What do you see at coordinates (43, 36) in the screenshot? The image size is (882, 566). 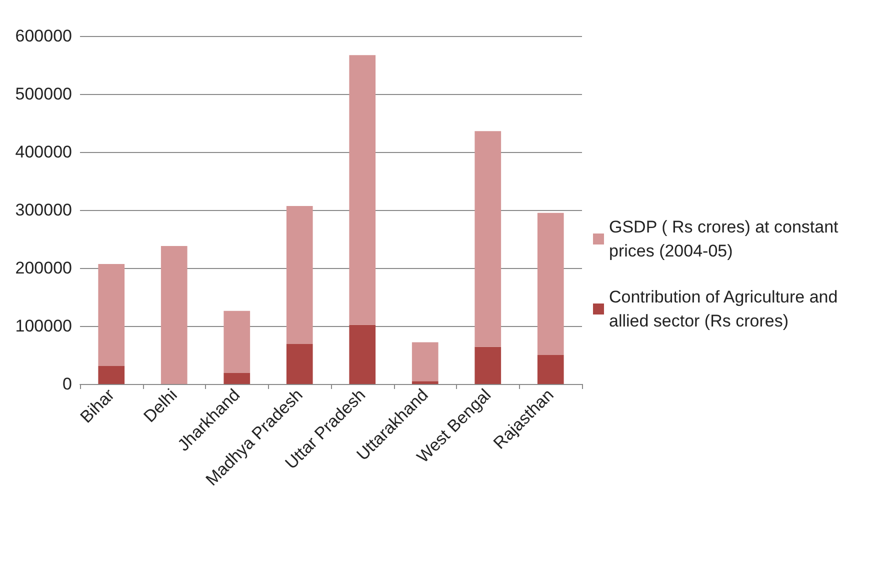 I see `y-tick-label: 600000` at bounding box center [43, 36].